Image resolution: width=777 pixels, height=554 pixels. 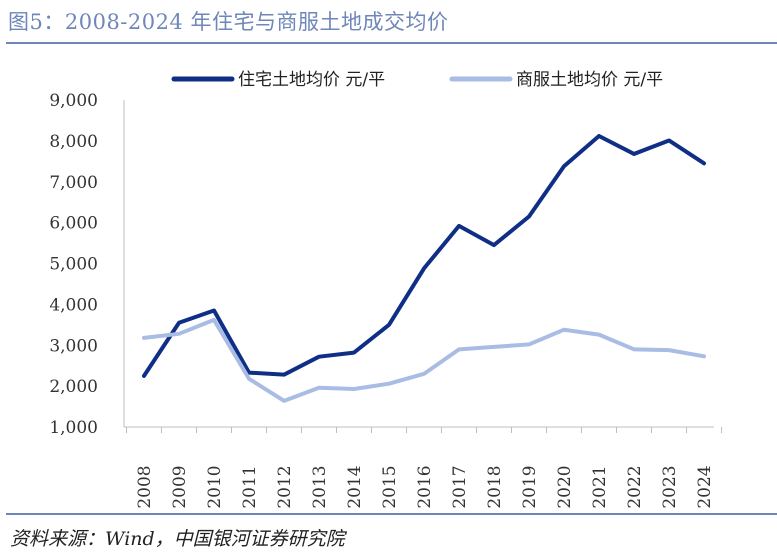 I want to click on x-tick-label: 2013, so click(x=320, y=486).